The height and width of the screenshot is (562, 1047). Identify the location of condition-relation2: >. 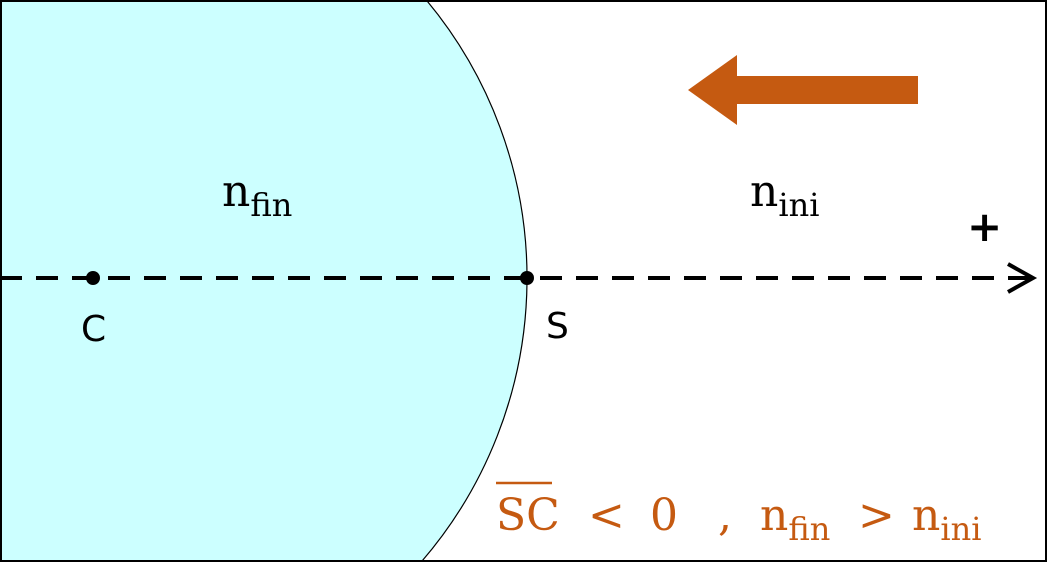
(876, 515).